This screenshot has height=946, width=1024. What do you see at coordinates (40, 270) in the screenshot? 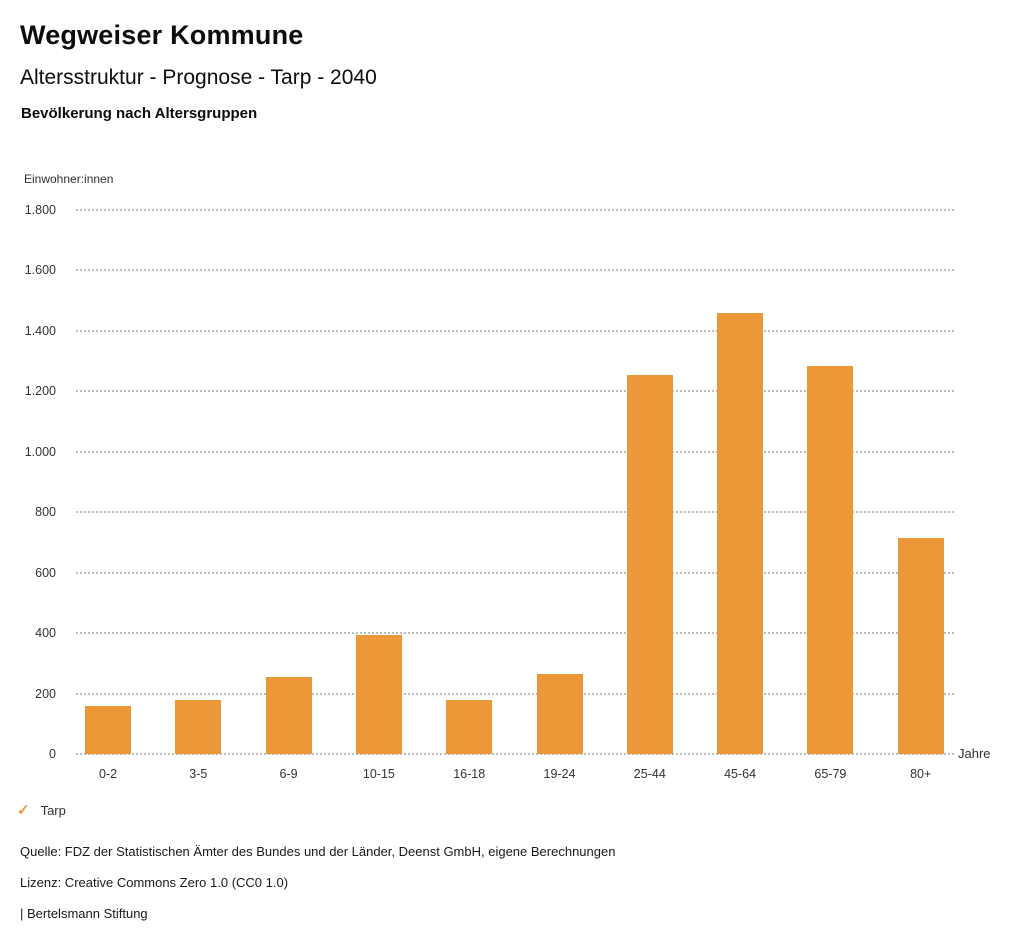
I see `y-tick-label: 1.600` at bounding box center [40, 270].